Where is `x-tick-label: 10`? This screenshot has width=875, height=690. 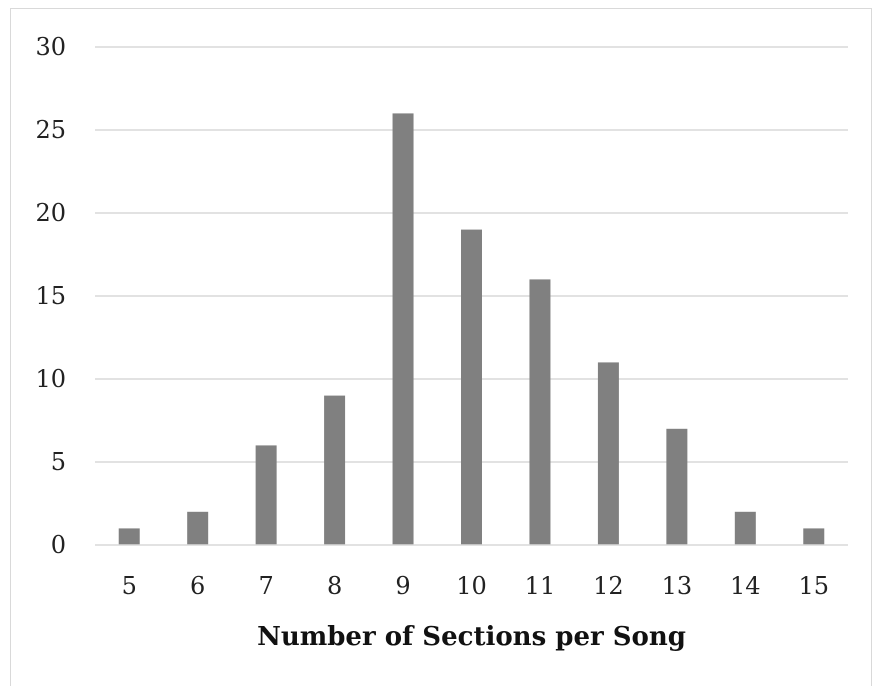
x-tick-label: 10 is located at coordinates (471, 586).